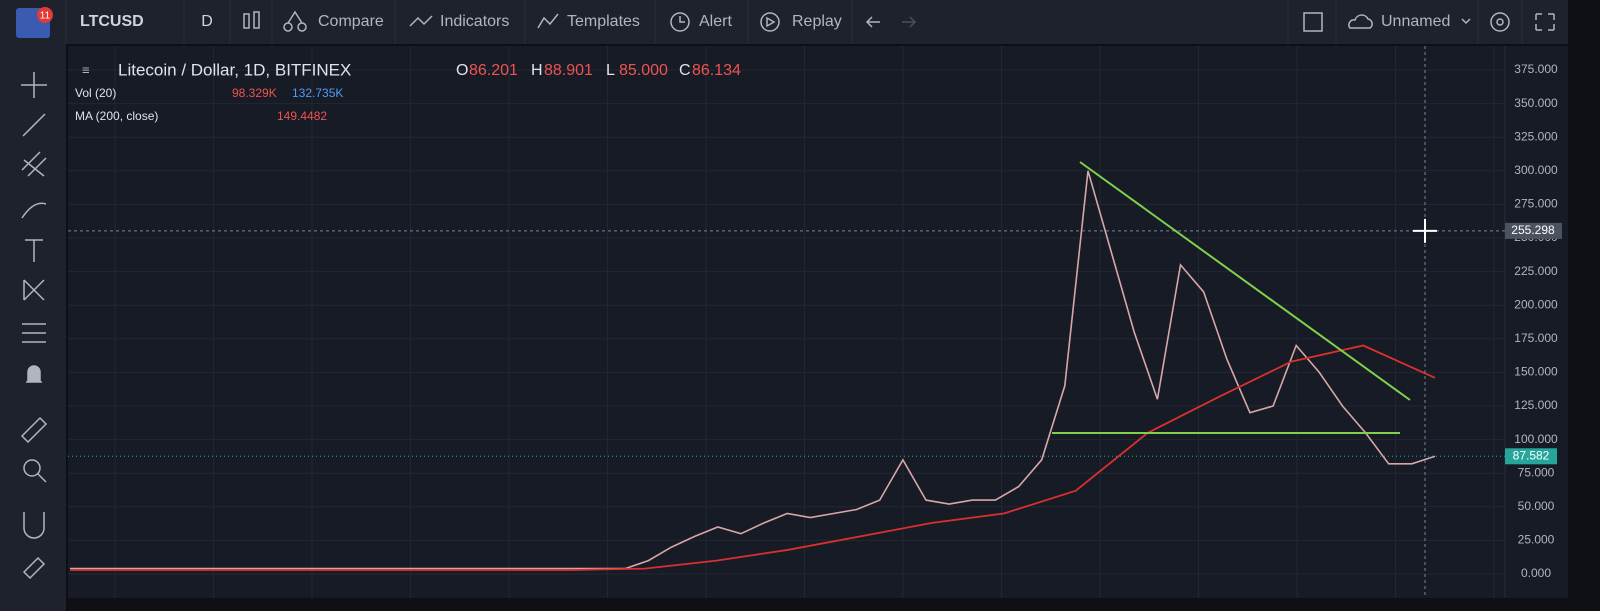 The image size is (1600, 611). What do you see at coordinates (474, 21) in the screenshot?
I see `indicators-button: Indicators` at bounding box center [474, 21].